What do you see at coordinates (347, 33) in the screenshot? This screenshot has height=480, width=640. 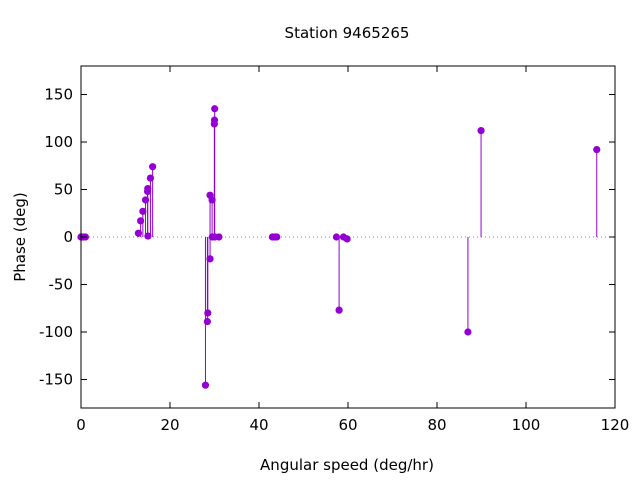 I see `chart-title: Station 9465265` at bounding box center [347, 33].